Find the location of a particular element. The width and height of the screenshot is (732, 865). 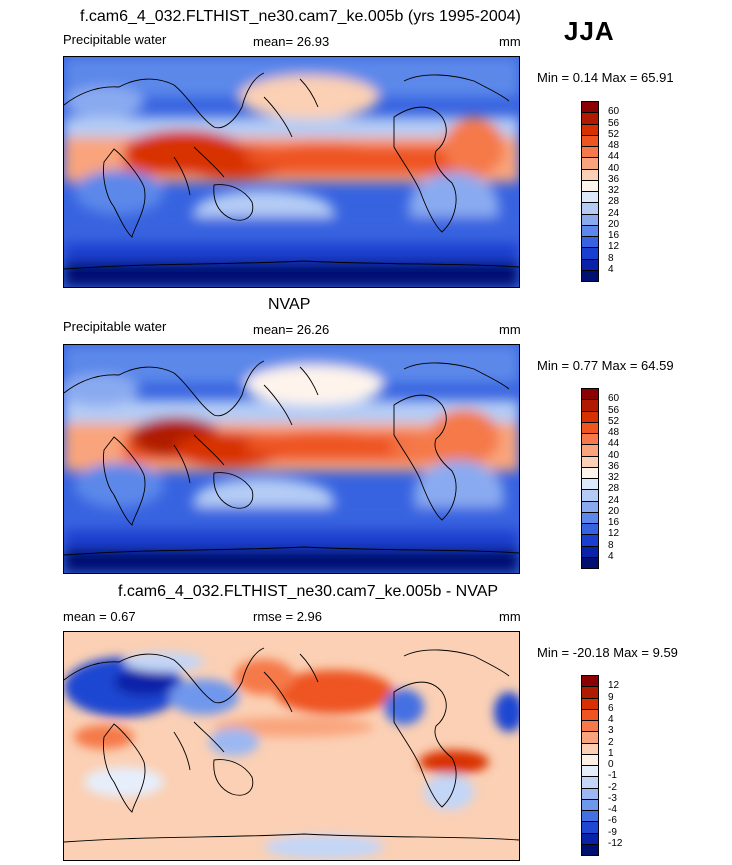

panel3-colorbar is located at coordinates (590, 765).